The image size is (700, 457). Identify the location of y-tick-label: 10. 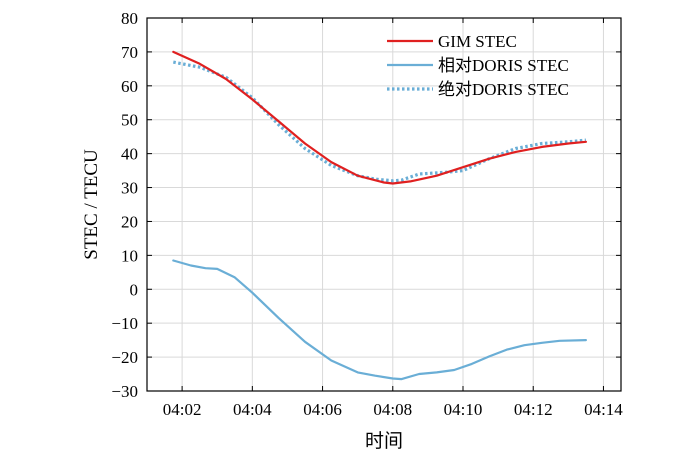
(129, 255).